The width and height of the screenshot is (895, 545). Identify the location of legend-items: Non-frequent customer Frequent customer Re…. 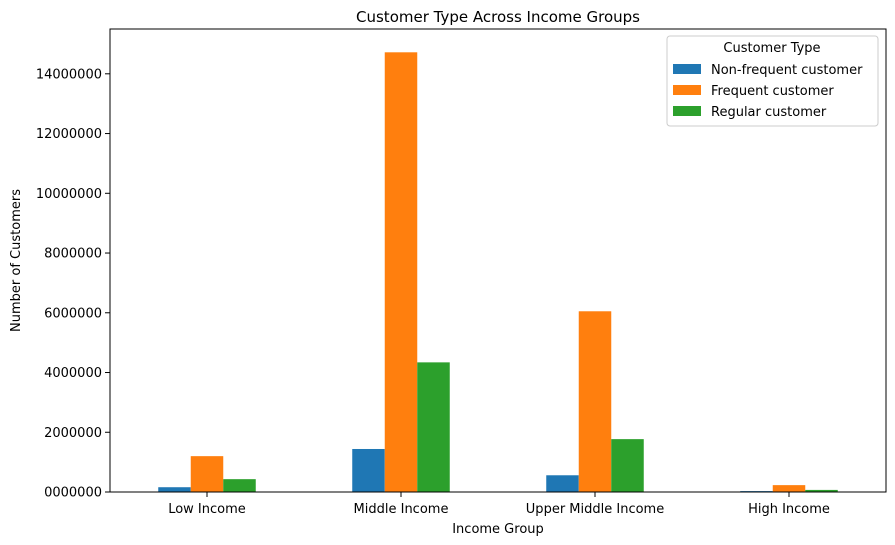
(768, 91).